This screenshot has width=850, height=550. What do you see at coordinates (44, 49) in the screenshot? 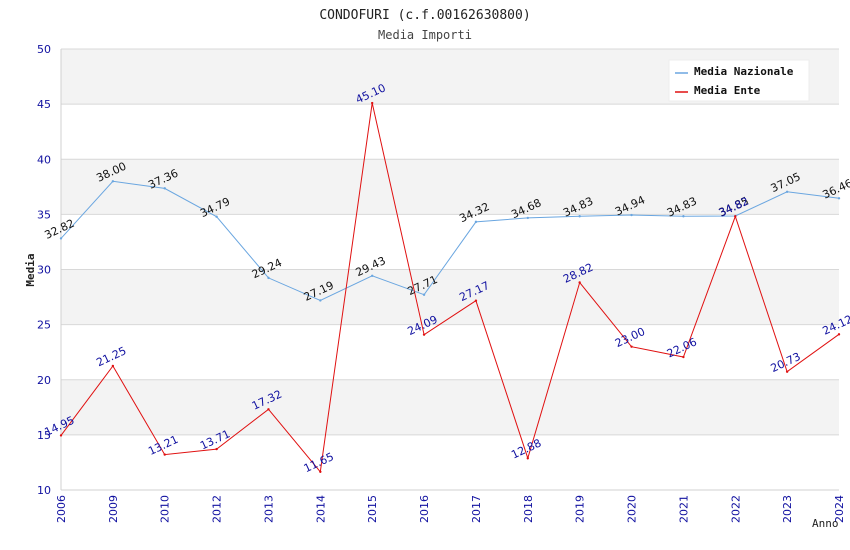
I see `y-tick-label: 50` at bounding box center [44, 49].